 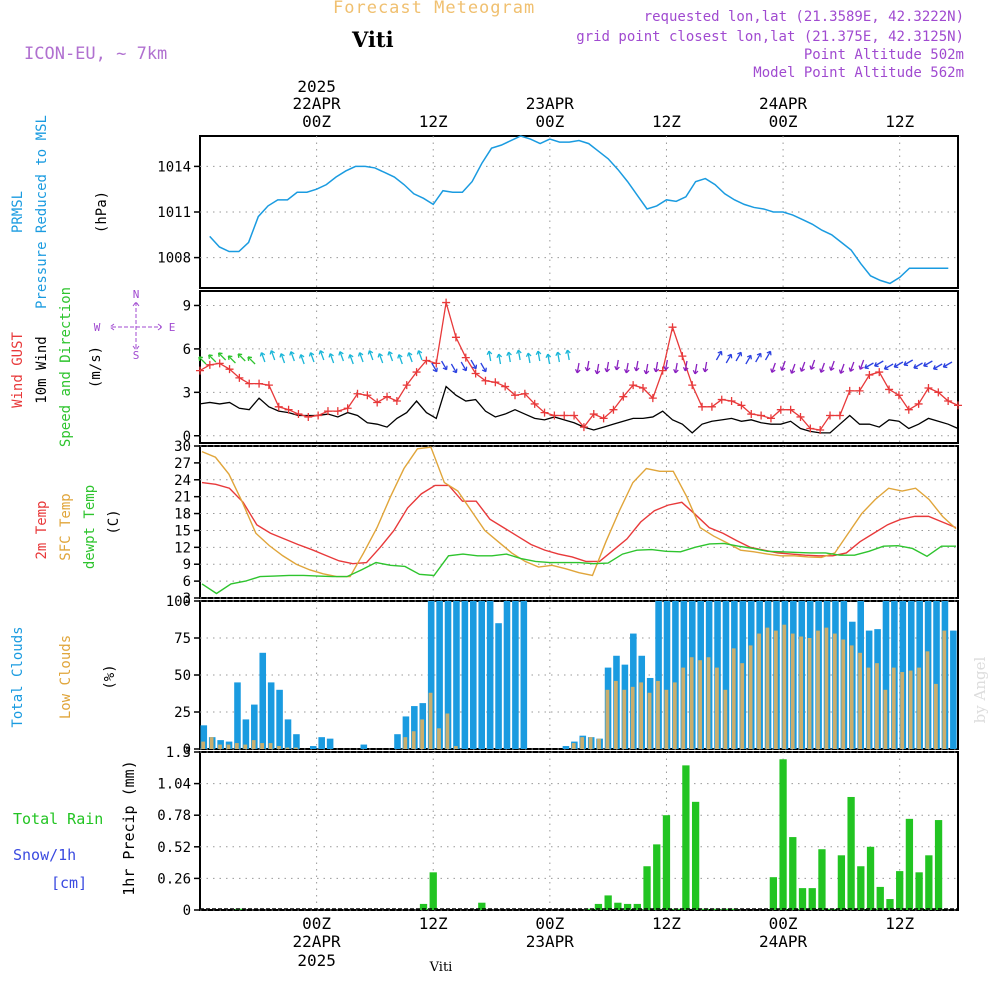 I want to click on y-tick-label: 1014, so click(x=174, y=167).